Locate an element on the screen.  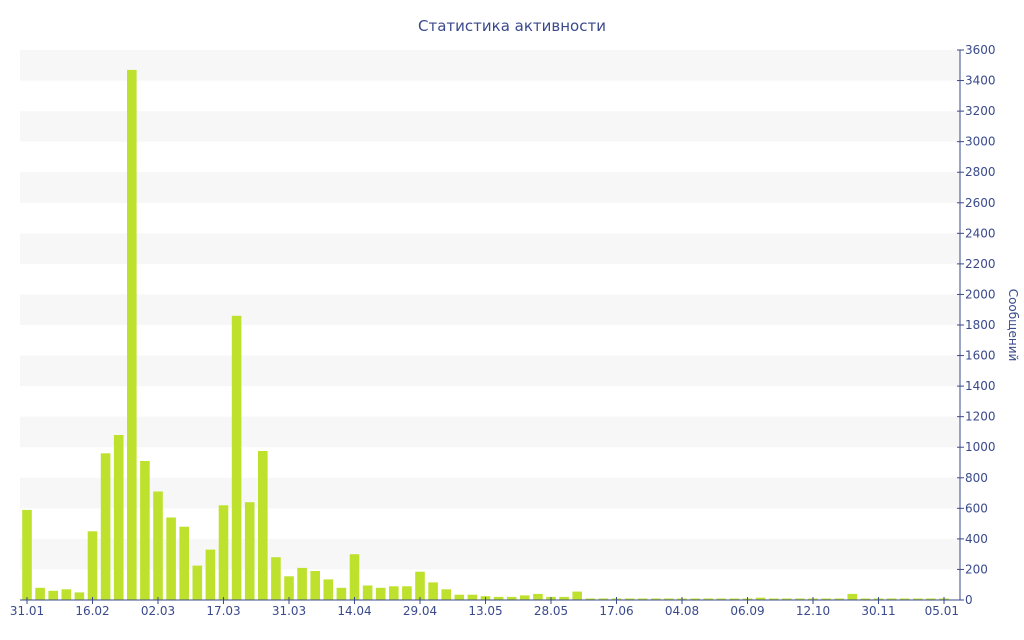
y-tick-label: 1800 is located at coordinates (980, 325).